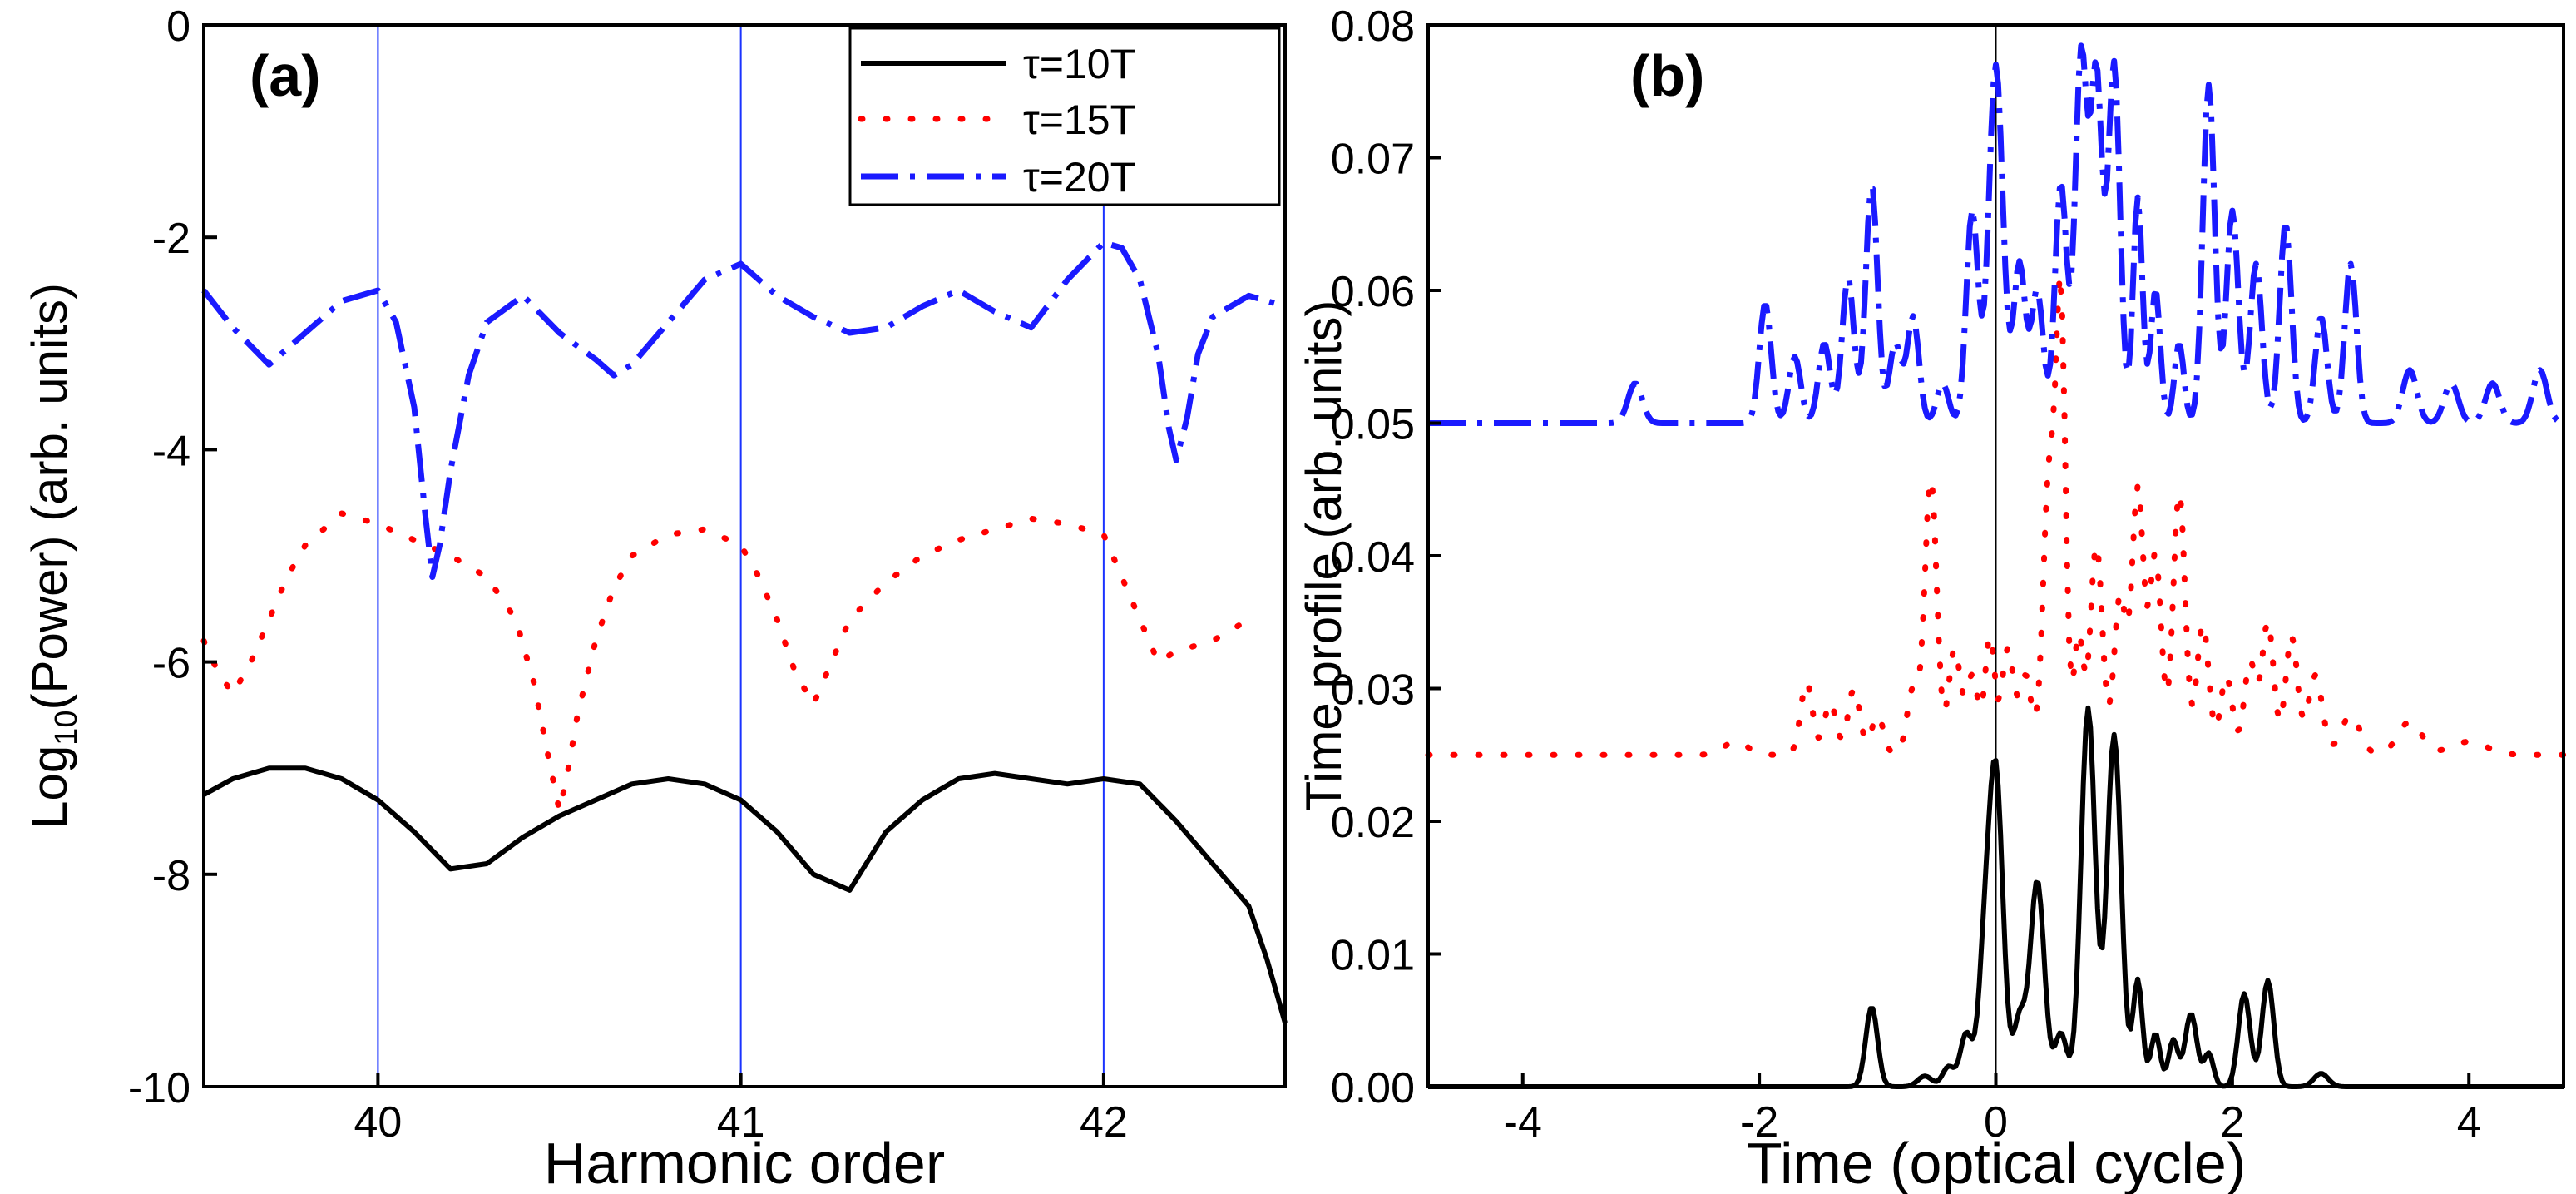 The height and width of the screenshot is (1194, 2576). I want to click on legend: τ=10T τ=15T τ=20T, so click(1064, 116).